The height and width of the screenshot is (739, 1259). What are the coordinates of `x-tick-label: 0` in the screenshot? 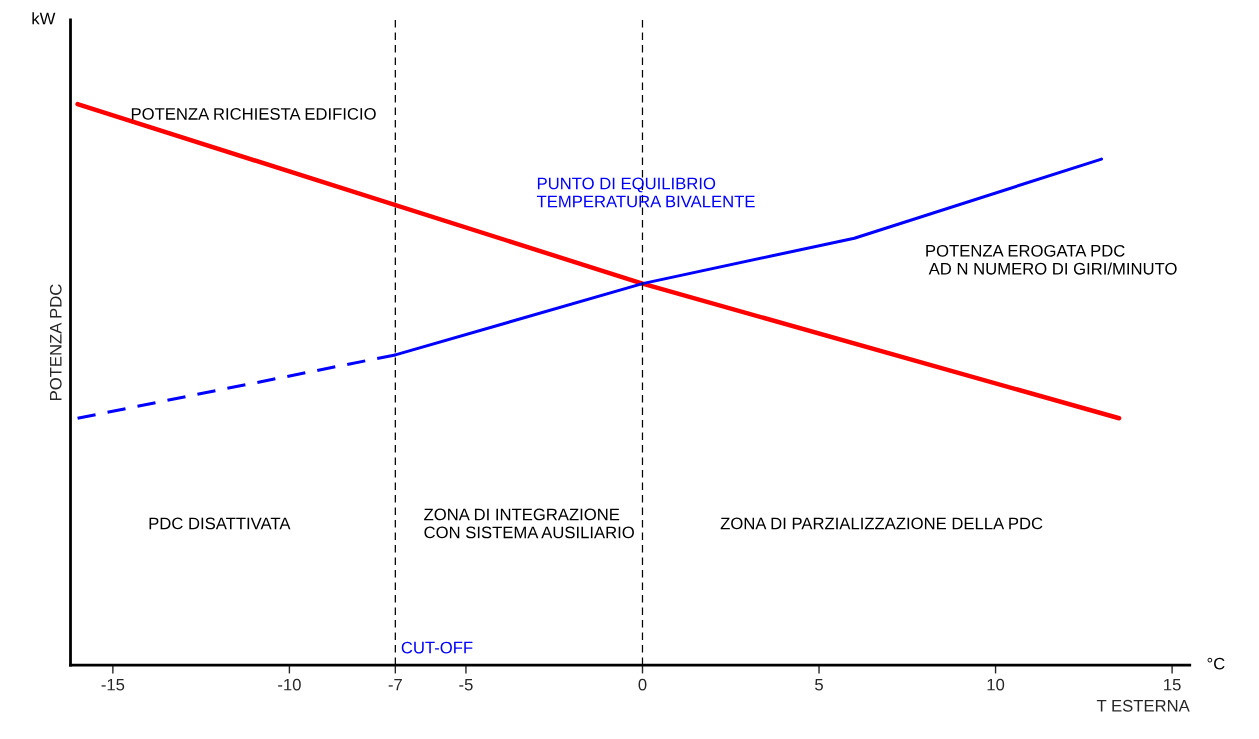 It's located at (642, 684).